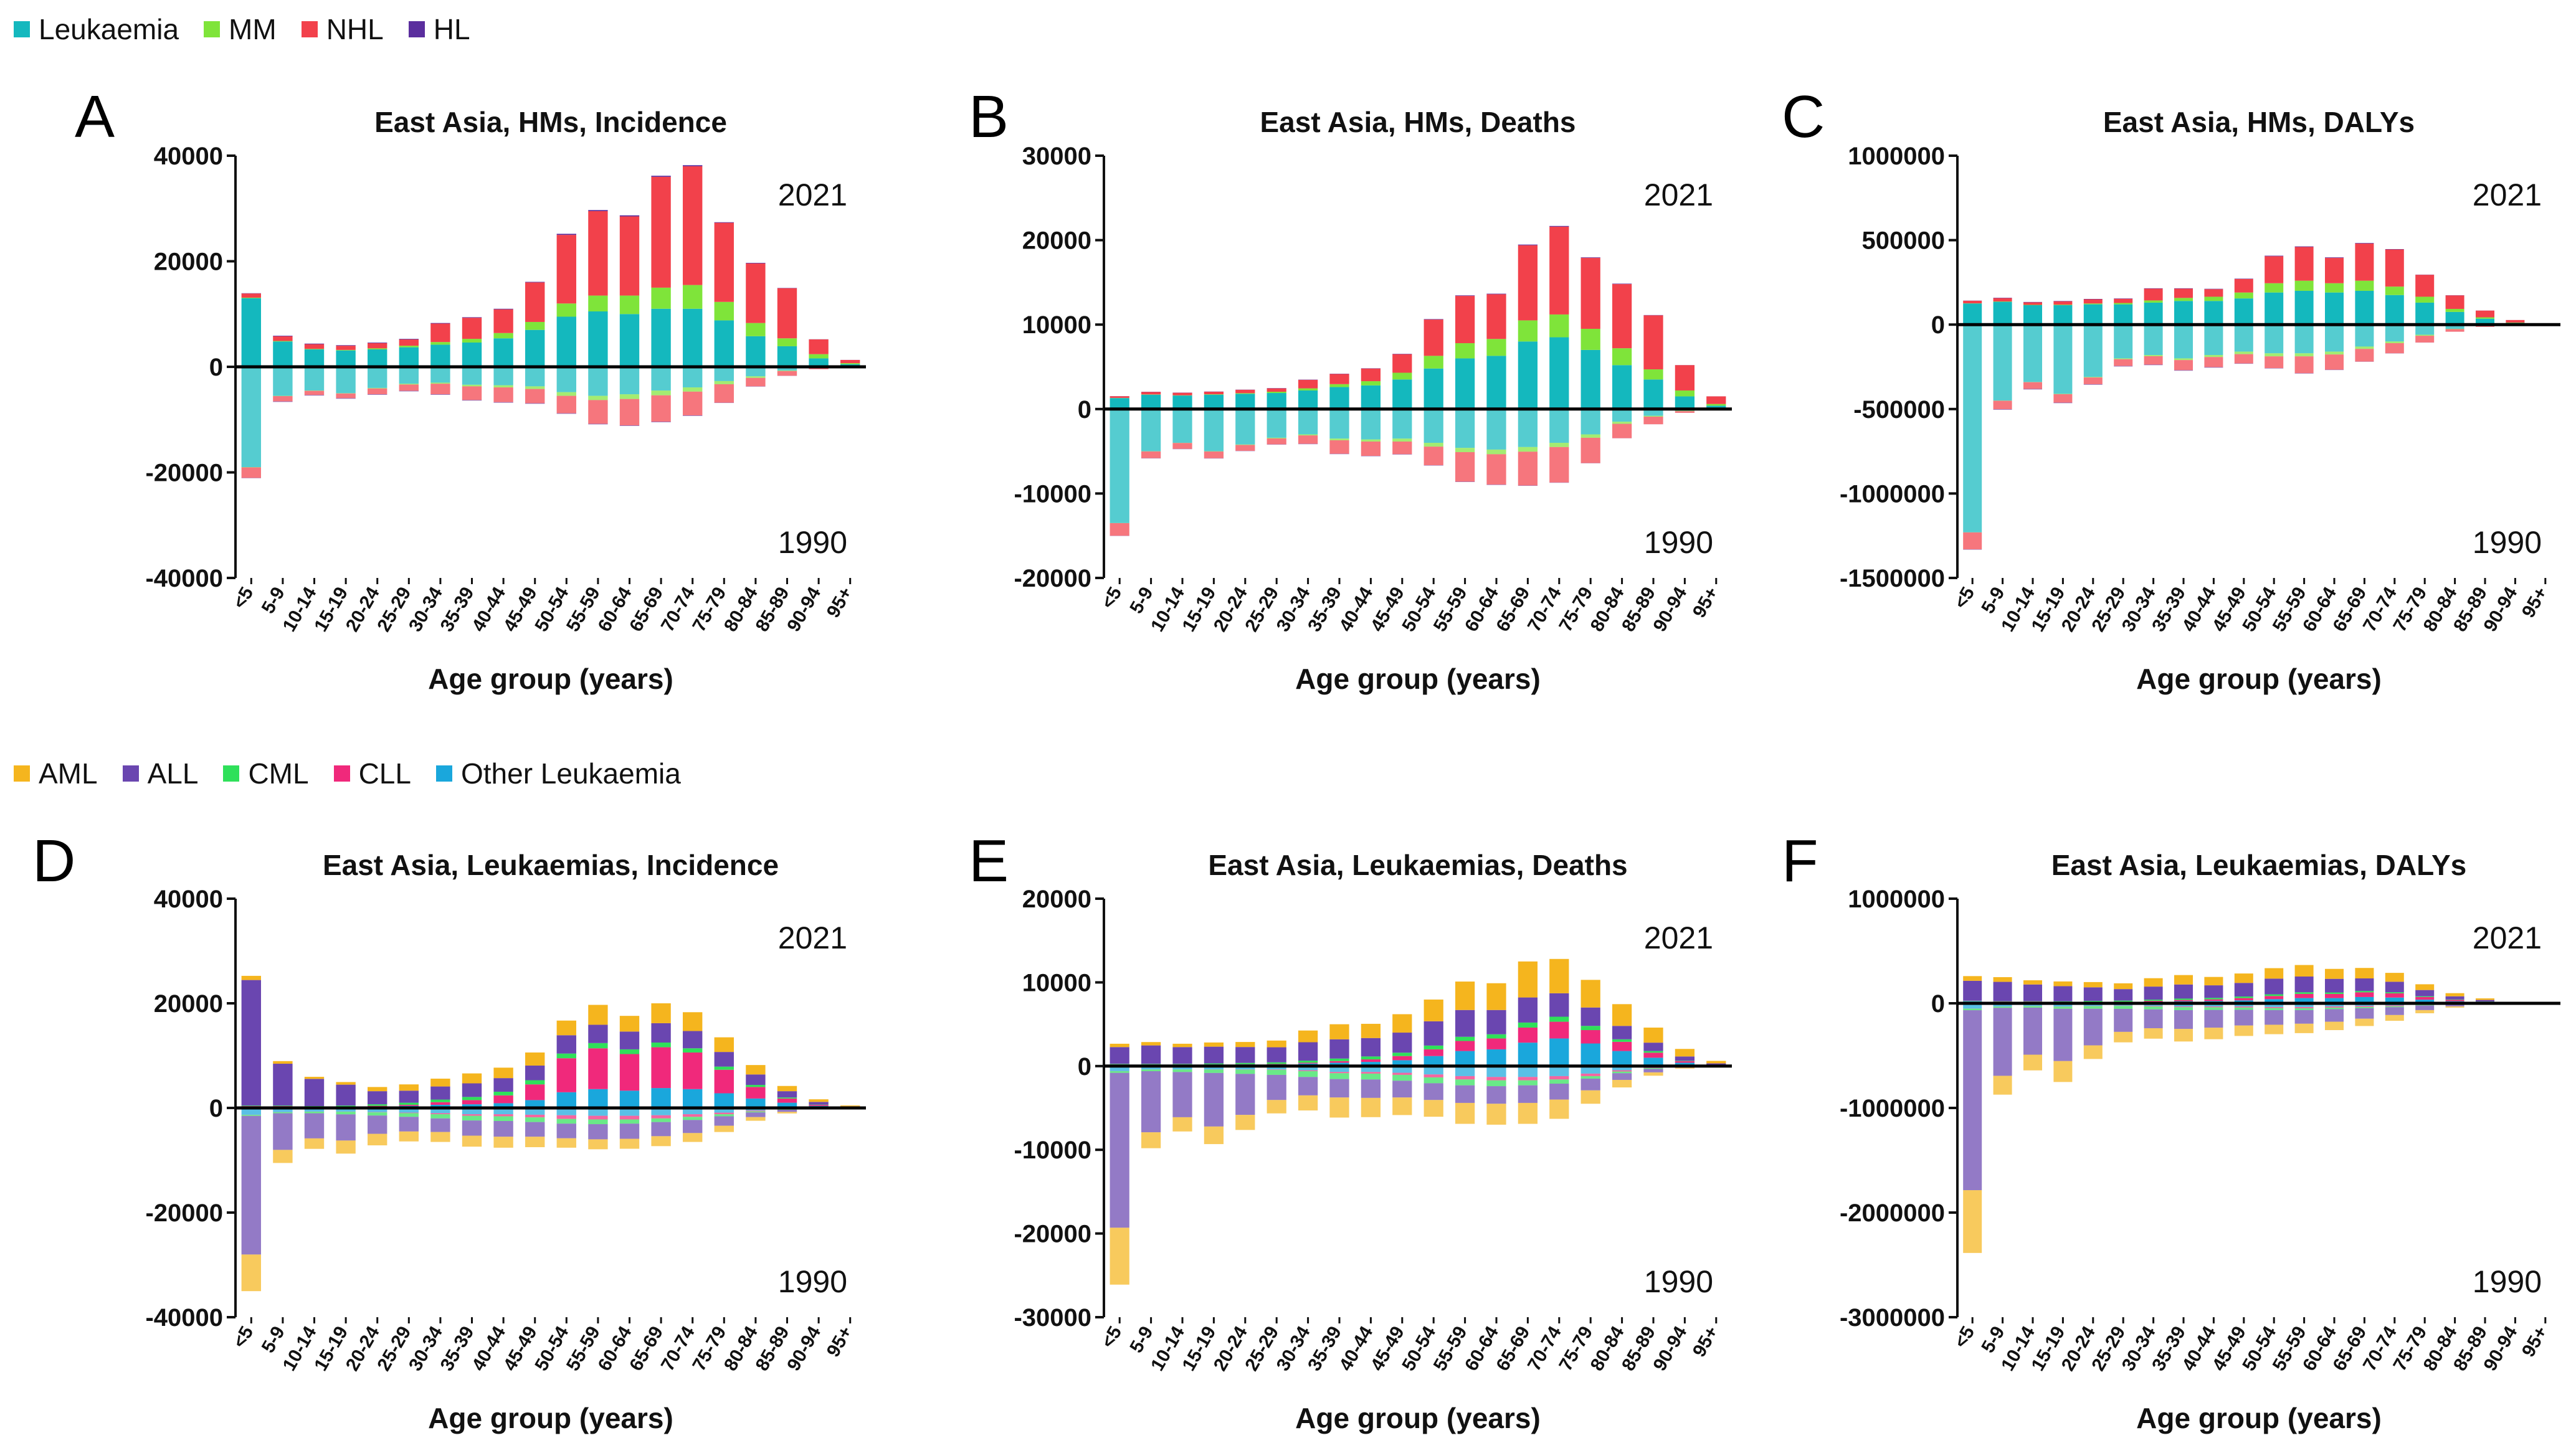  Describe the element at coordinates (251, 1111) in the screenshot. I see `bar-1990-other-leukaemia-lt5` at that location.